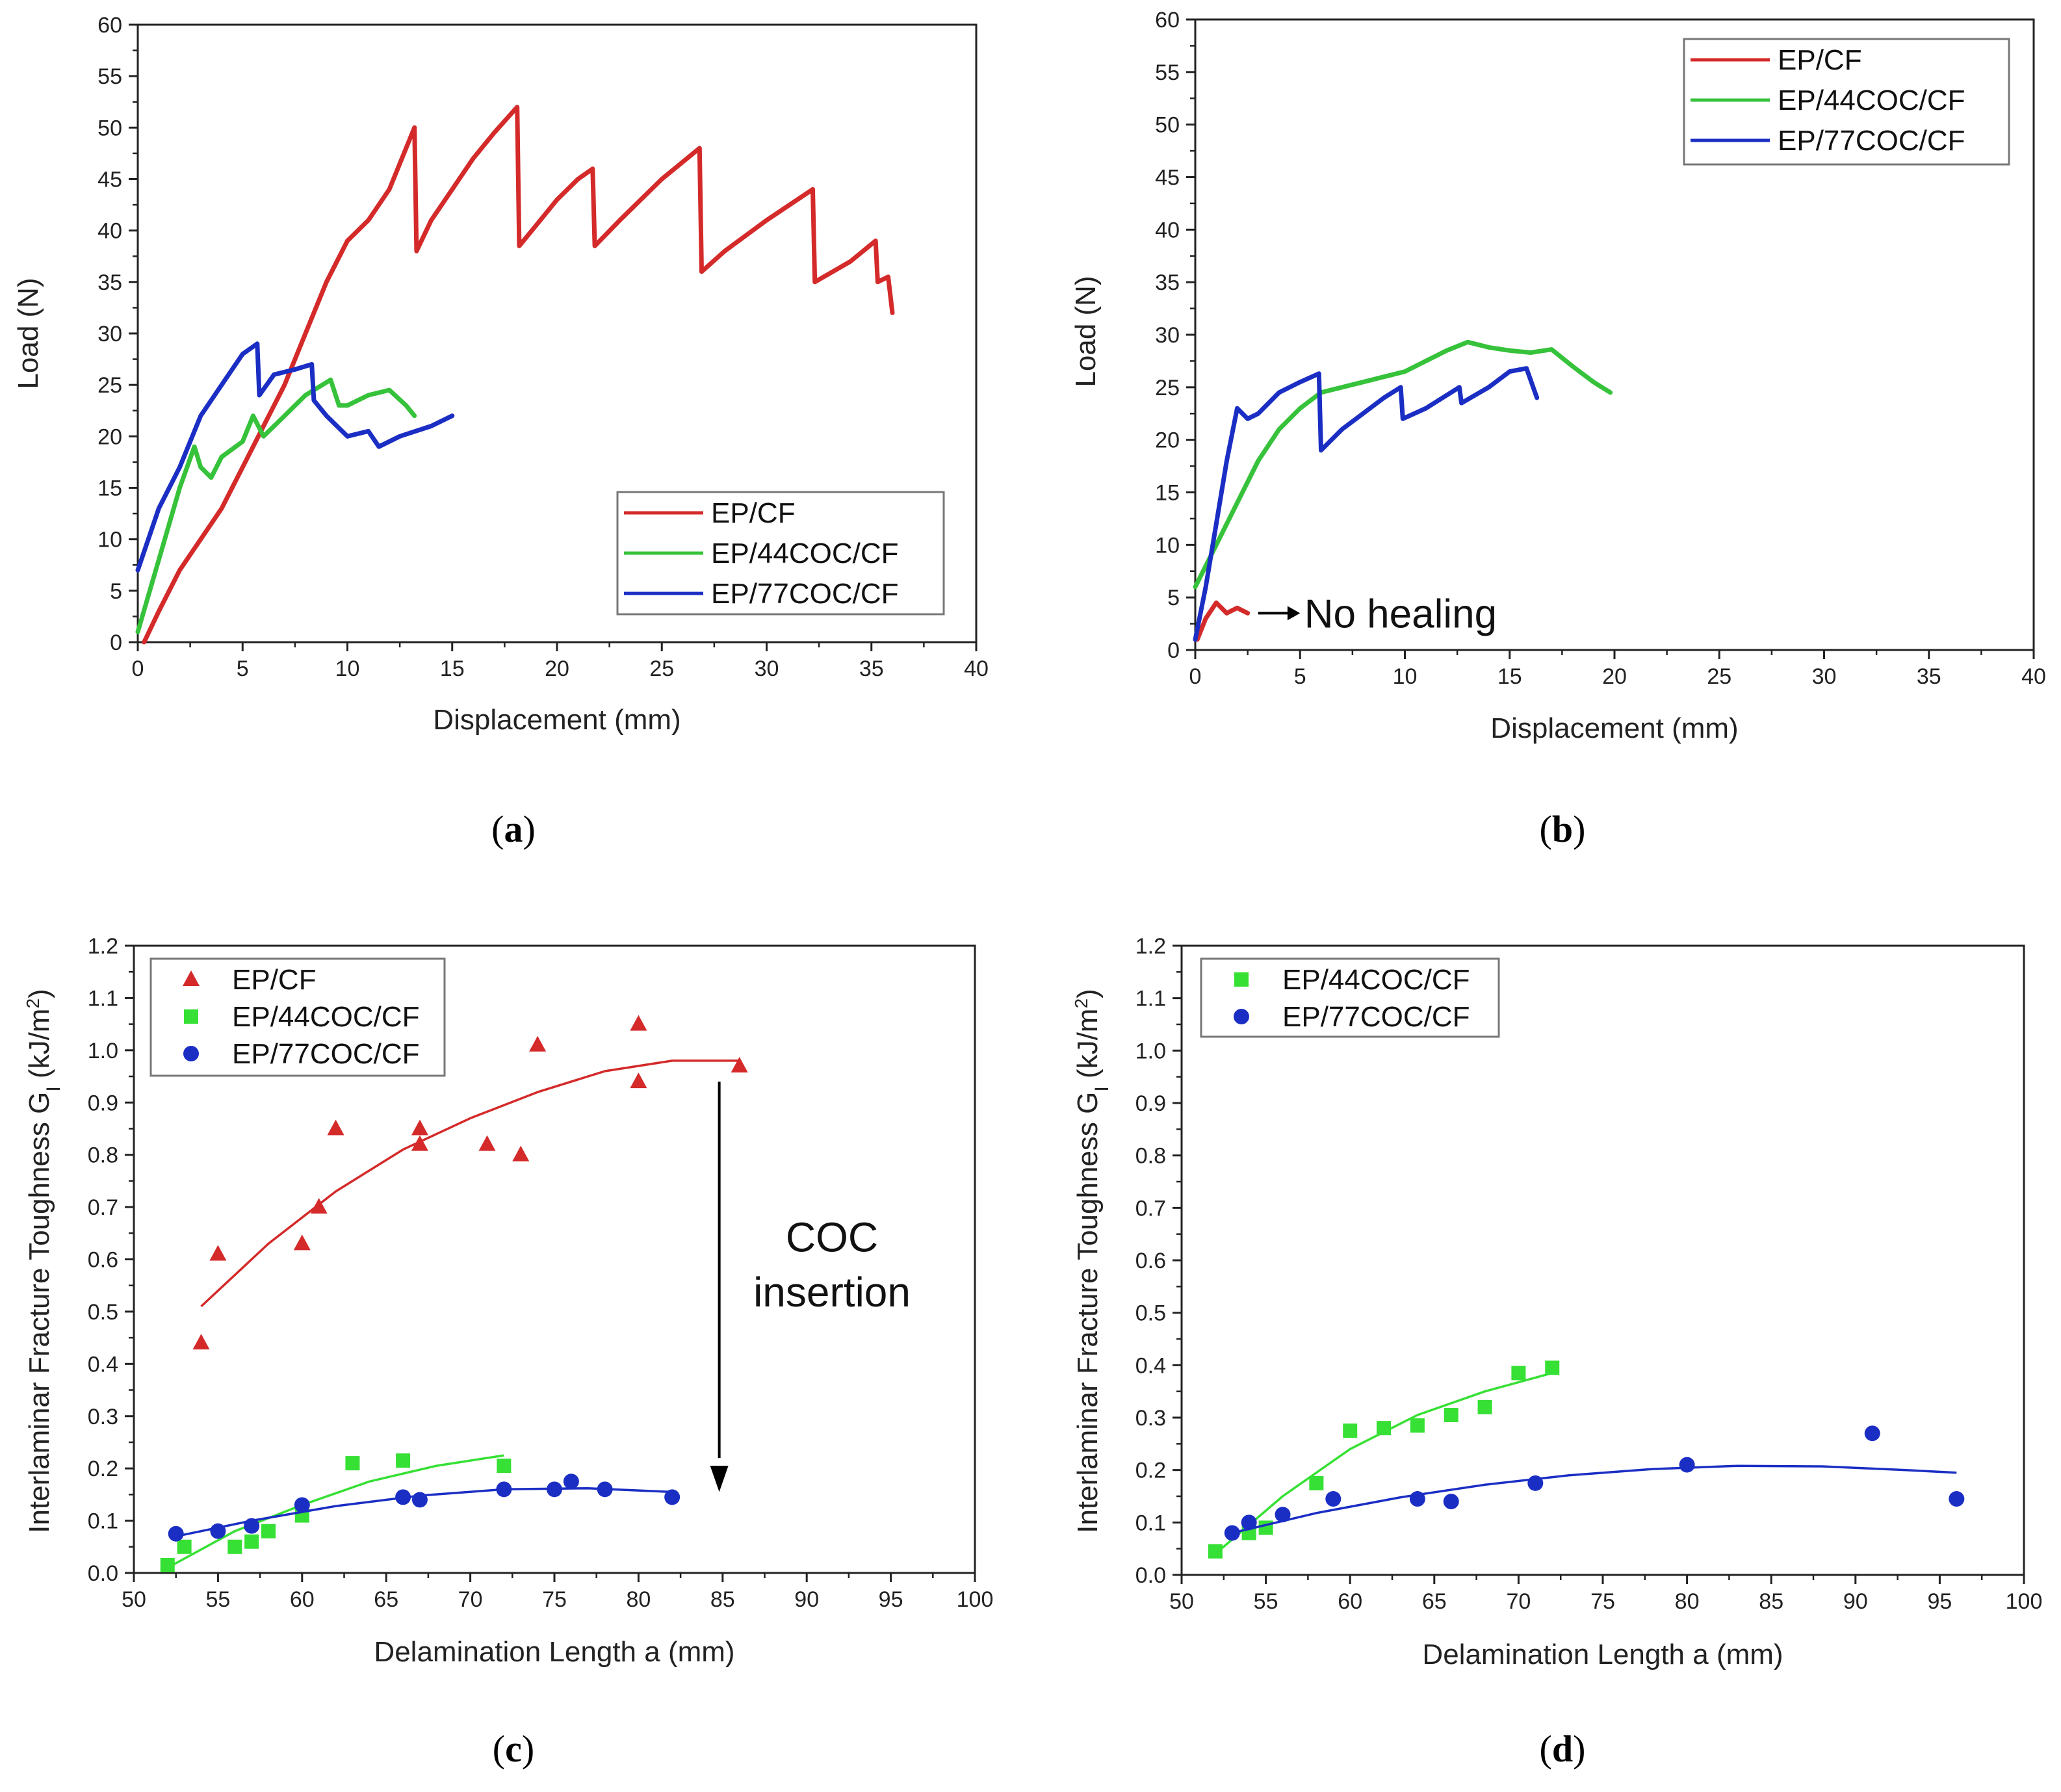  Describe the element at coordinates (326, 1054) in the screenshot. I see `legend-label: EP/77COC/CF` at that location.